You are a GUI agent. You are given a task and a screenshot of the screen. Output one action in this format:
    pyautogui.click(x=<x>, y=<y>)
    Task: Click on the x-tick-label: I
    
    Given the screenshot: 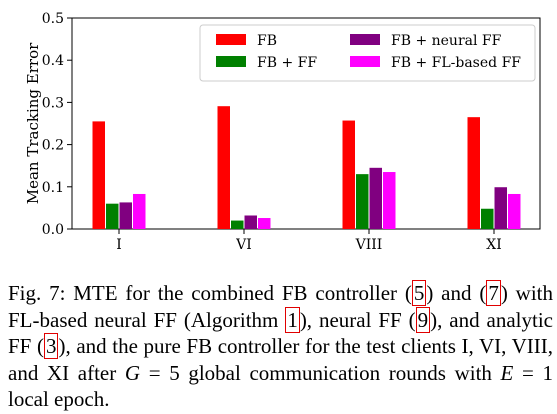 What is the action you would take?
    pyautogui.click(x=119, y=245)
    